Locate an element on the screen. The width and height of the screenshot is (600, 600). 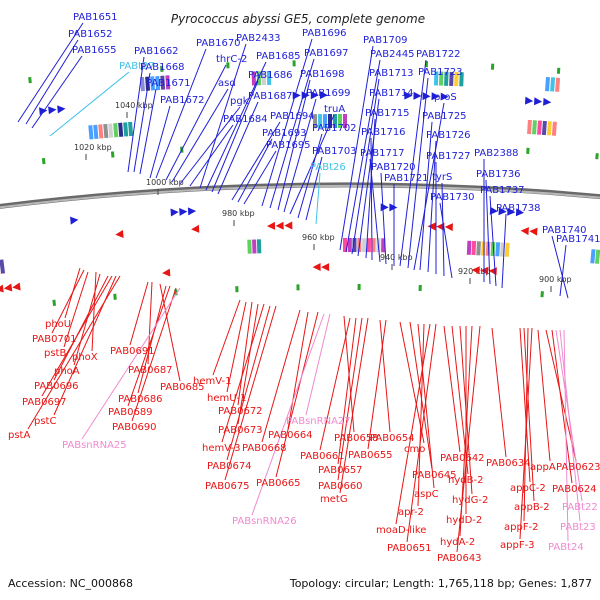
bottom-gene-label: moaD-like is located at coordinates (401, 530).